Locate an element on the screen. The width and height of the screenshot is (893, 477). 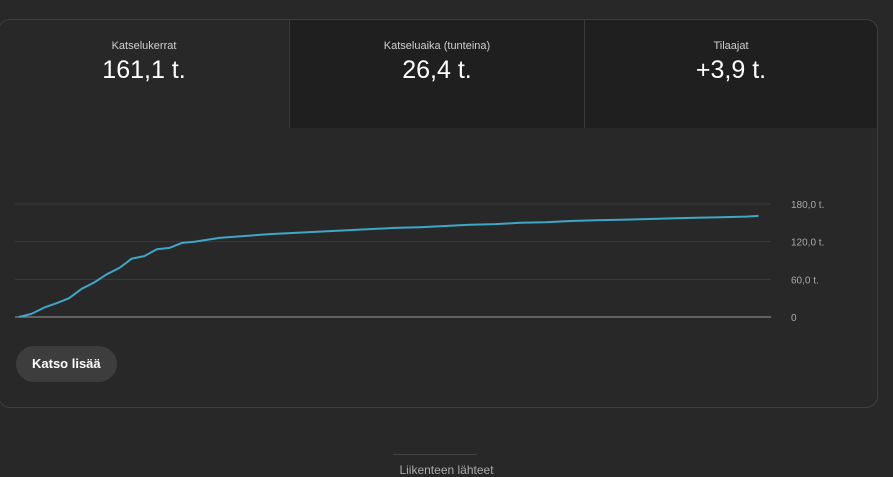
see-more-button: Katso lisää is located at coordinates (66, 364).